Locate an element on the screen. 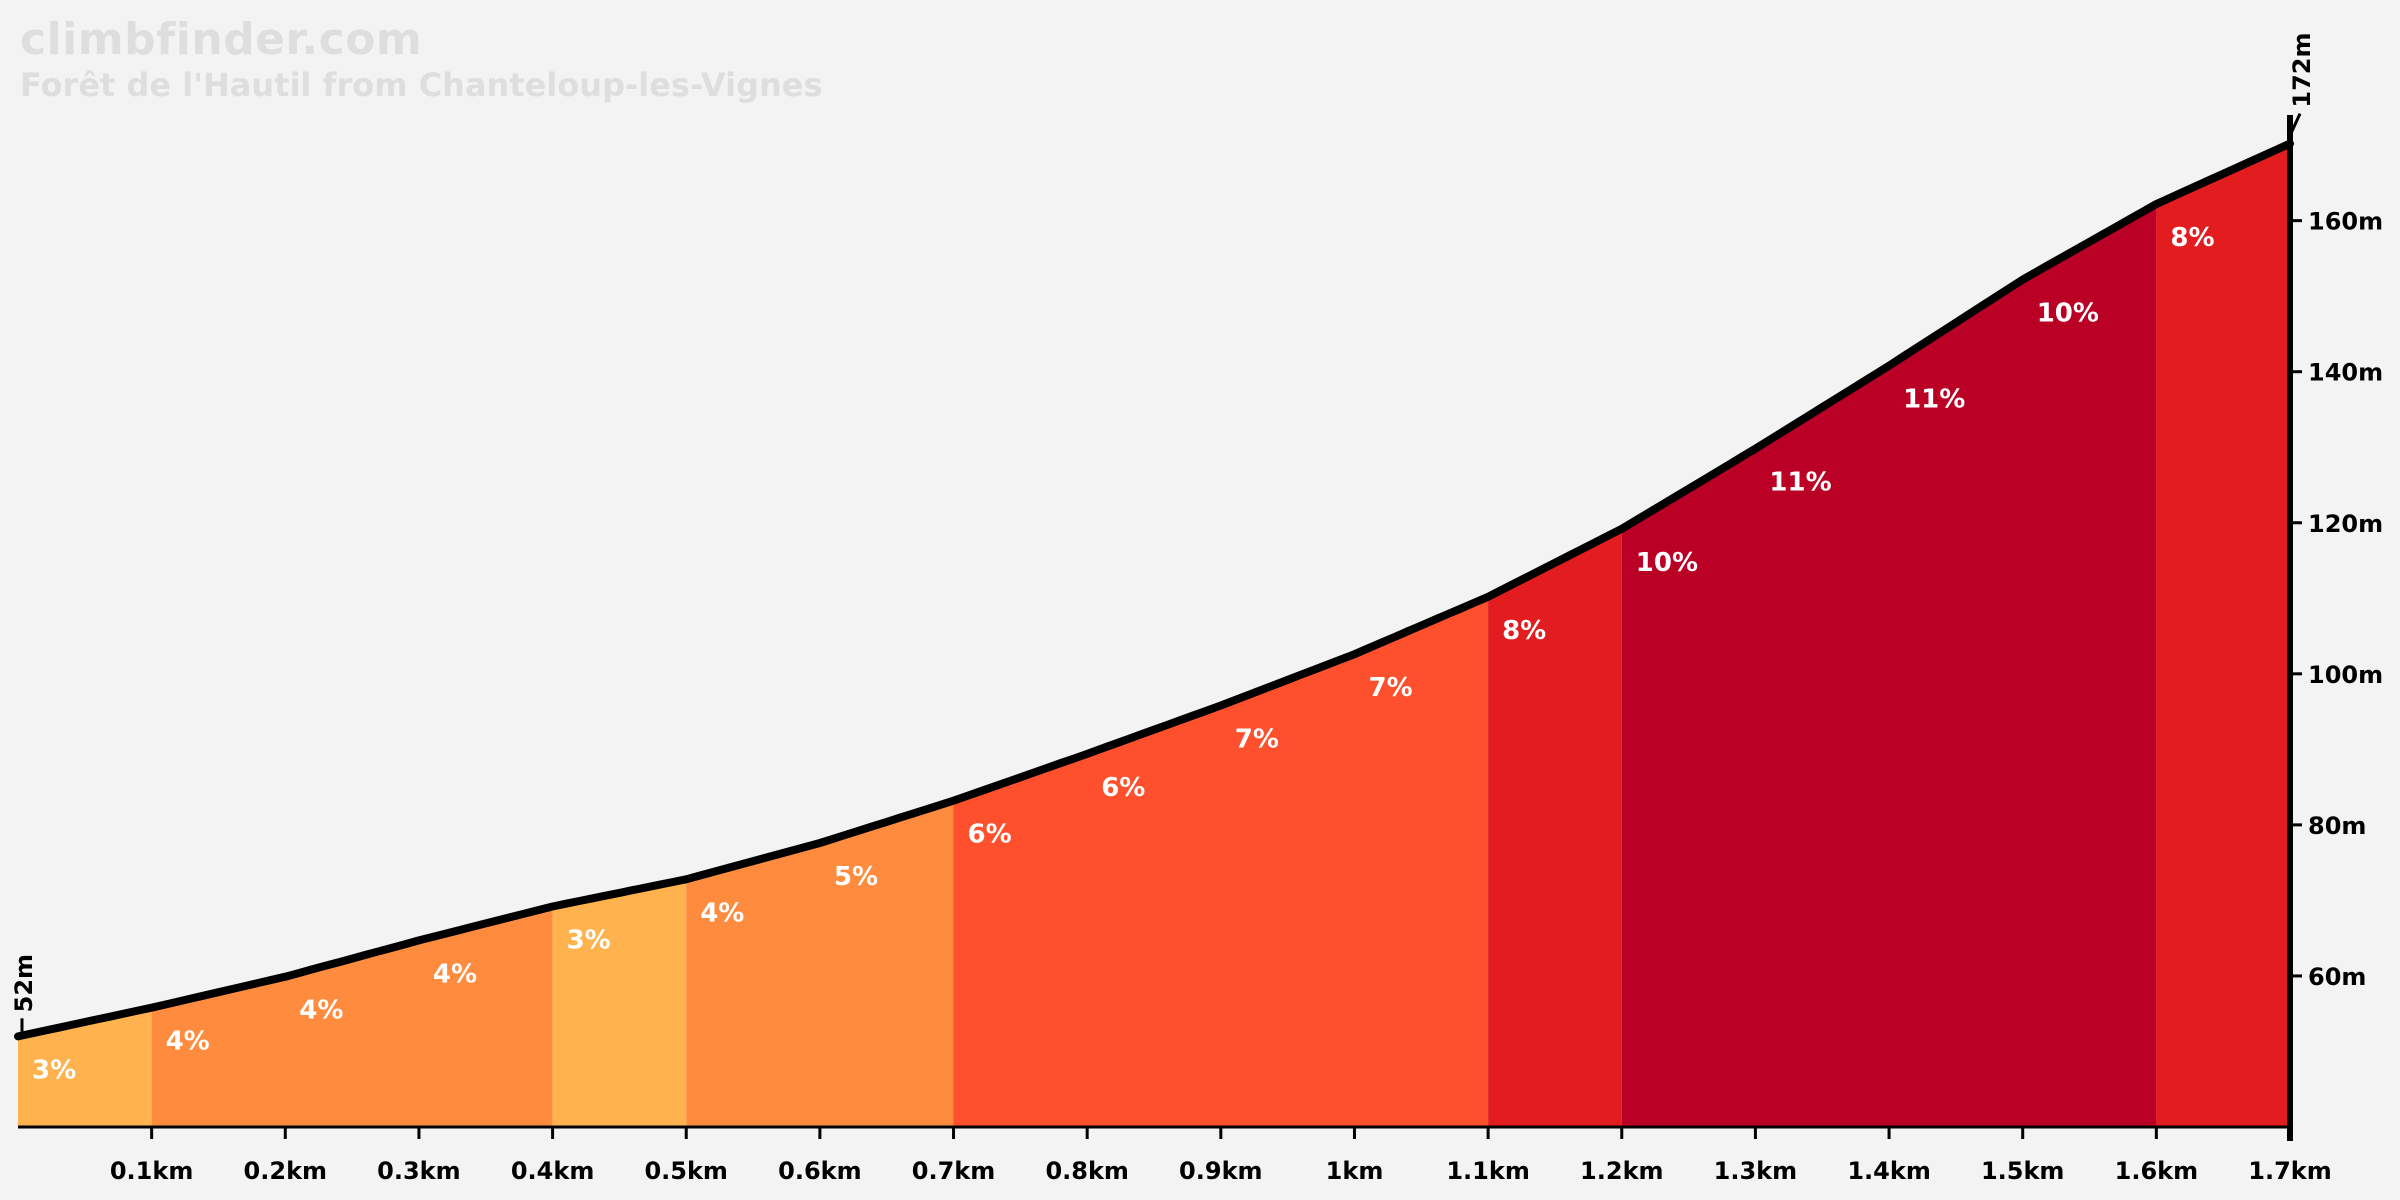 The image size is (2400, 1200). end-label-tick is located at coordinates (2295, 124).